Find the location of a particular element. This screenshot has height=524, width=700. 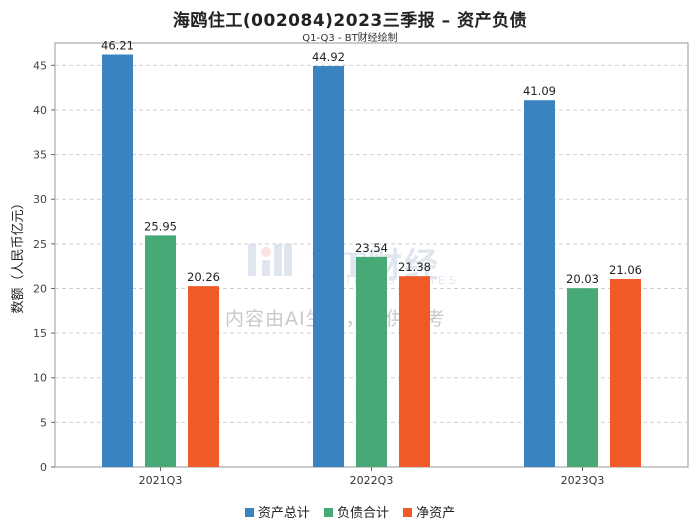

legend-label-assets: 资产总计 is located at coordinates (283, 513).